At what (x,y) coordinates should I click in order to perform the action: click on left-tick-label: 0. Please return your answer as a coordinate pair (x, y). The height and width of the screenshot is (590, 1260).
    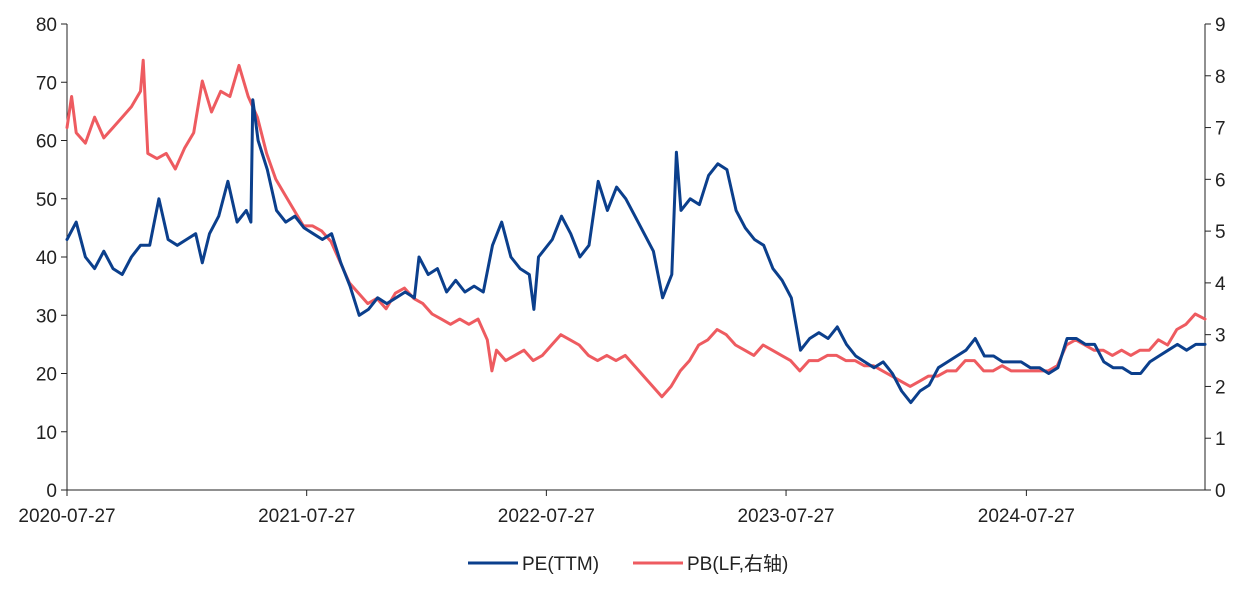
    Looking at the image, I should click on (51, 491).